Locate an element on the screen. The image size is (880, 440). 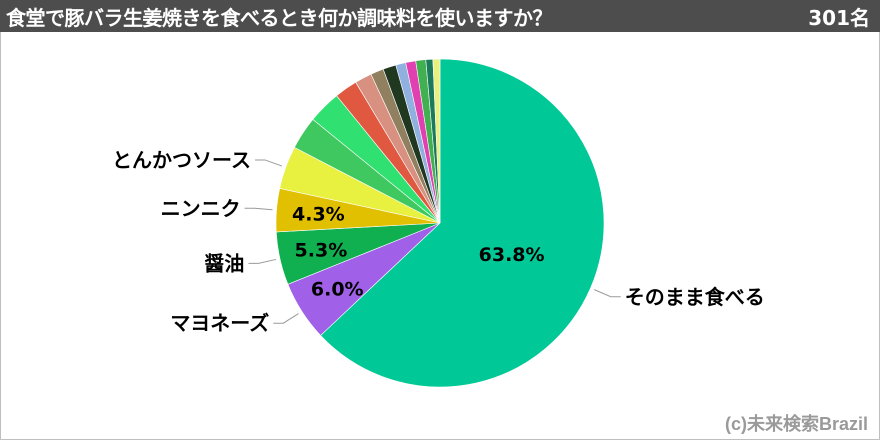
slice-value-label-3: 4.3% is located at coordinates (318, 214).